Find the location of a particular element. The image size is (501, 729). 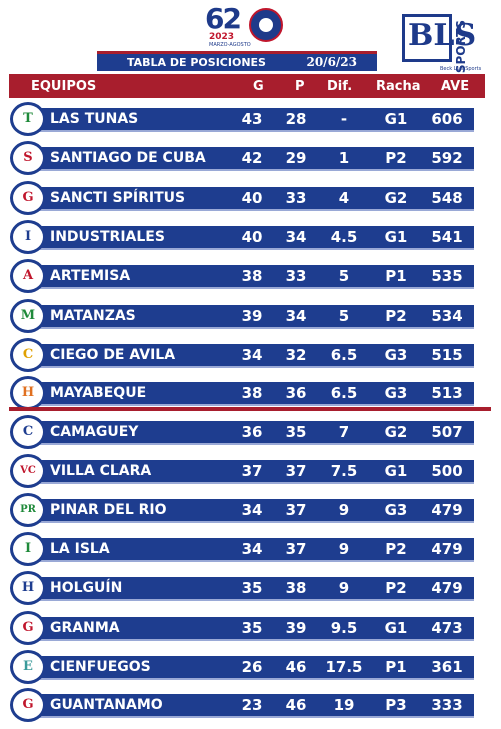

table-row: LA ISLA 34 37 9 P2 479 is located at coordinates (251, 550).